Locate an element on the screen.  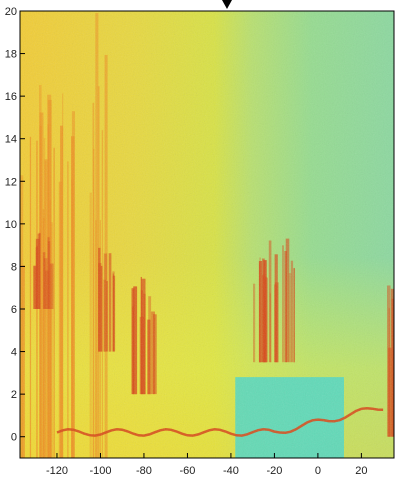
x-axis: -120 -100 -80 -60 -40 -20 0 20 is located at coordinates (207, 465).